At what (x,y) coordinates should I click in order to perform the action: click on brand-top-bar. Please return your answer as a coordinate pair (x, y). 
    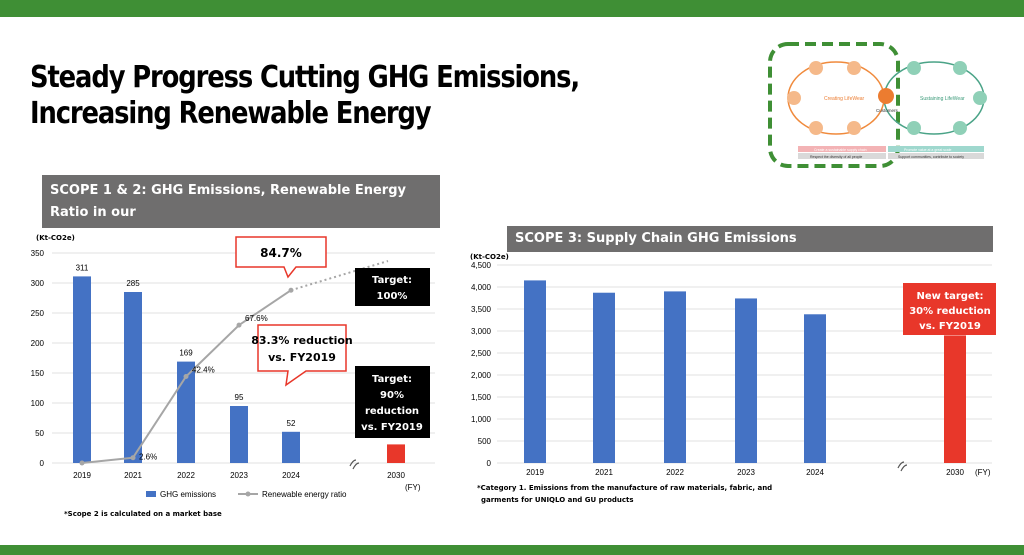
    Looking at the image, I should click on (512, 8).